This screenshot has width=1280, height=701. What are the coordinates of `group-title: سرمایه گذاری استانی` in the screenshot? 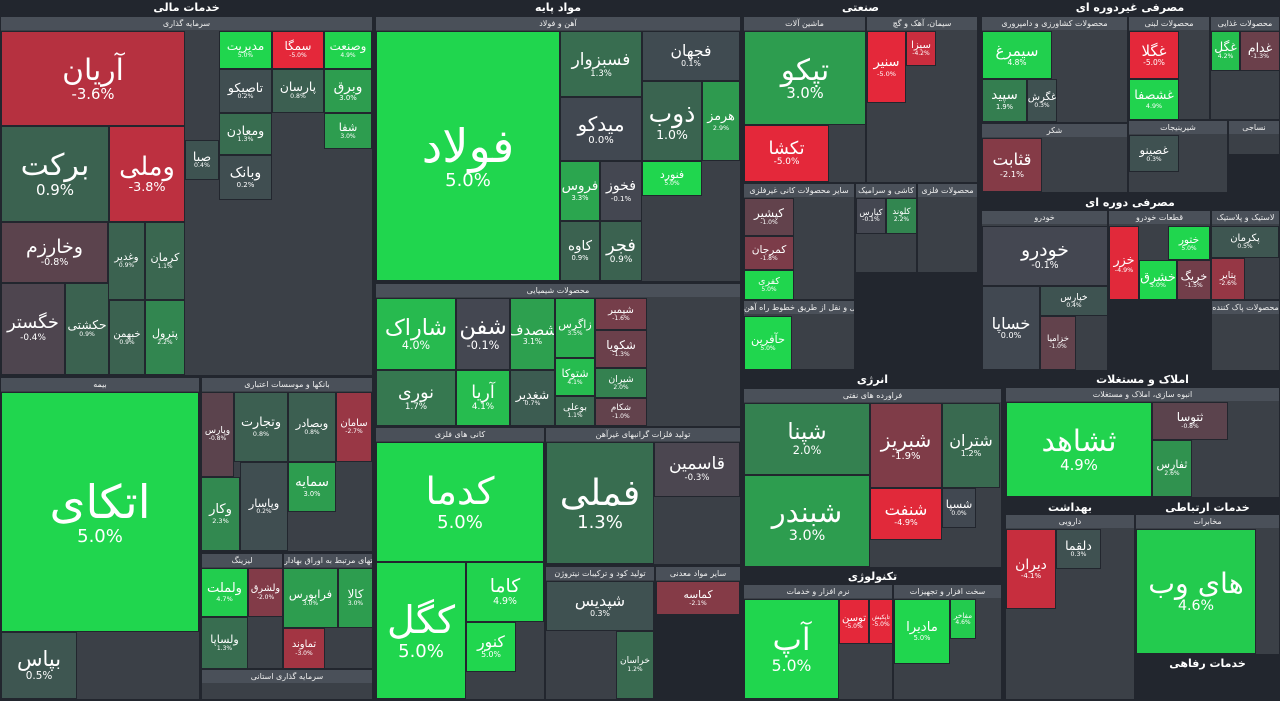 It's located at (287, 676).